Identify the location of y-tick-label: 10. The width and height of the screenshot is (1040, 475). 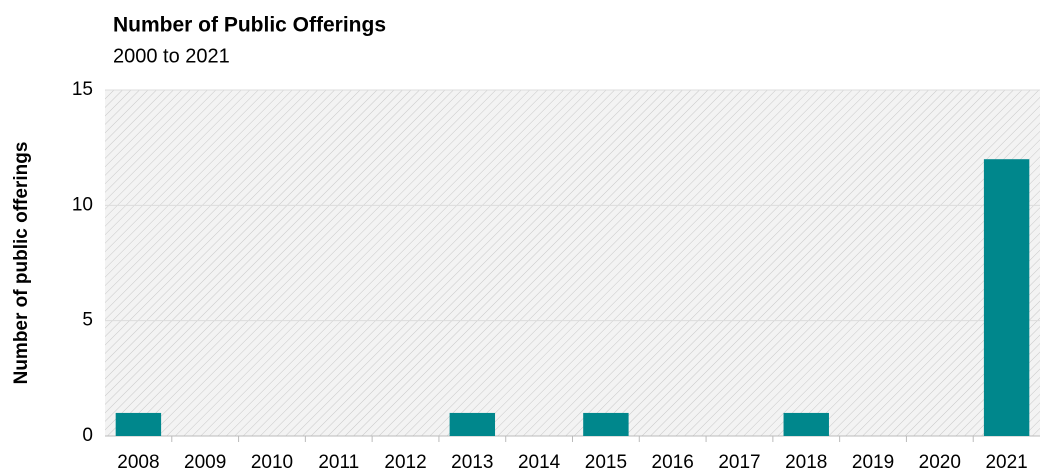
(82, 204).